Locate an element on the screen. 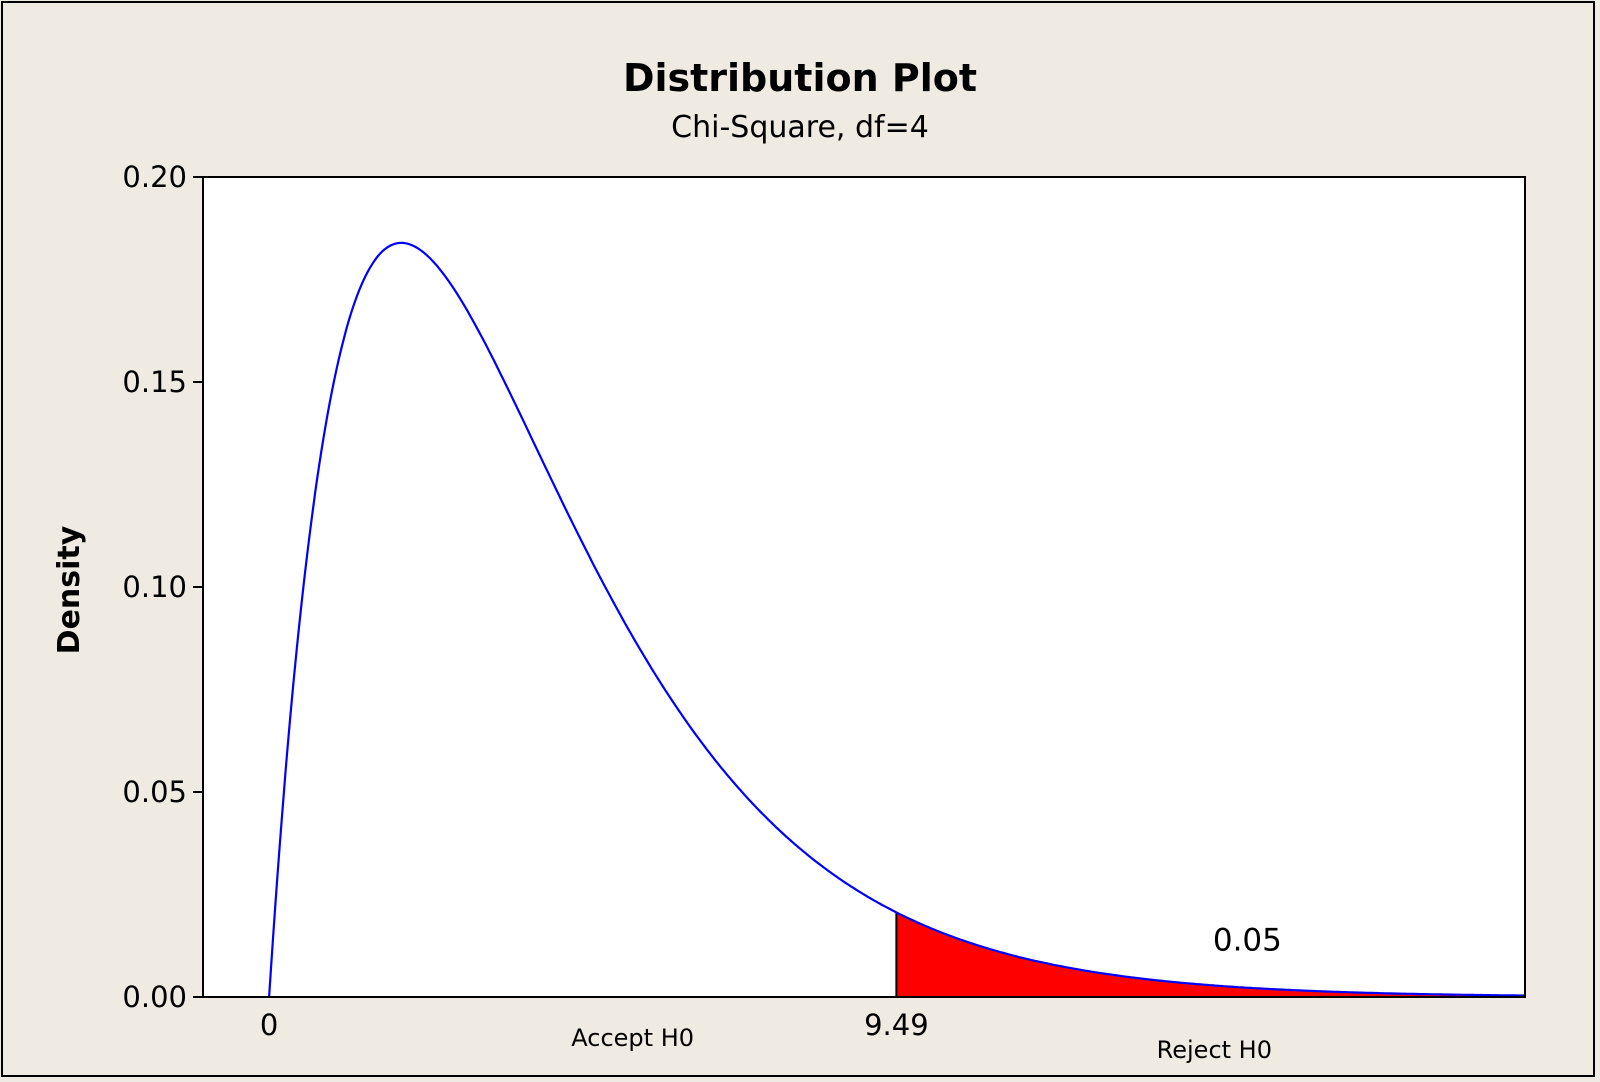  x-axis: 0 9.49 is located at coordinates (594, 1025).